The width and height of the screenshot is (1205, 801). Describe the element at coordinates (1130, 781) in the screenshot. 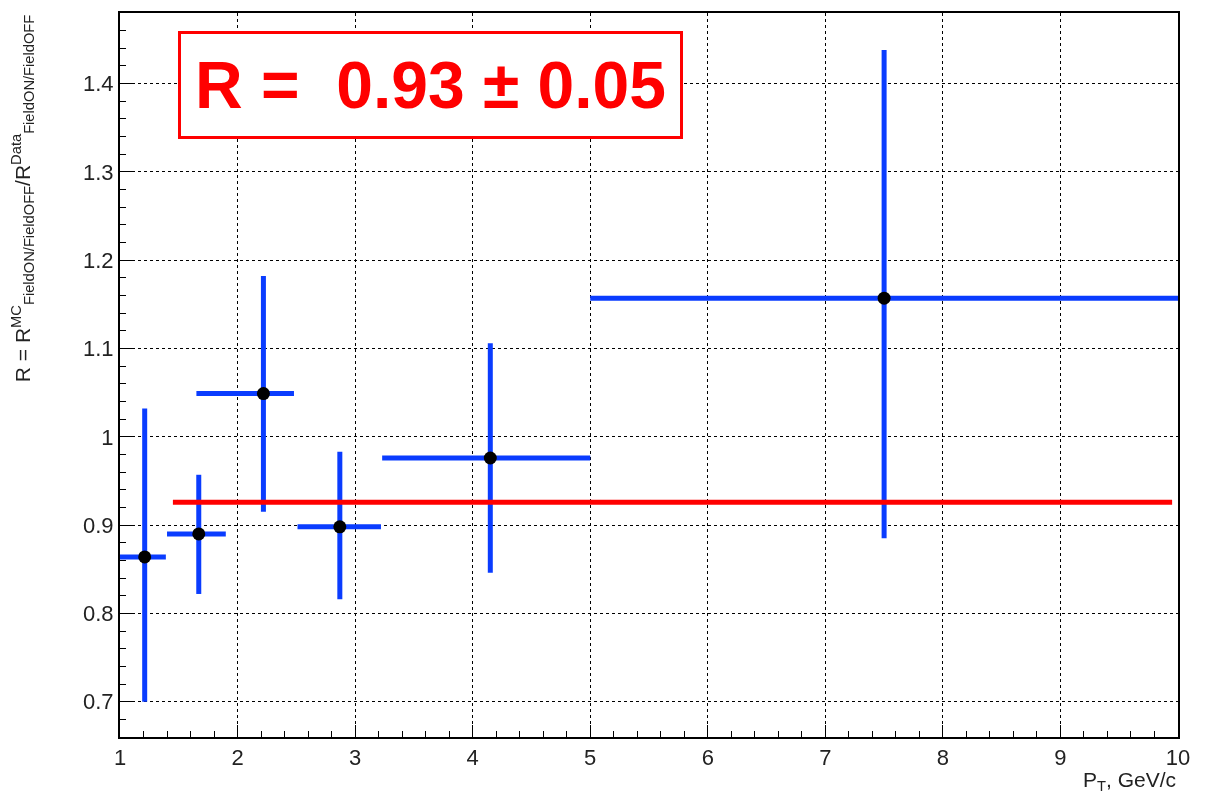

I see `x-axis-title: P$_{T}$, GeV/c` at that location.